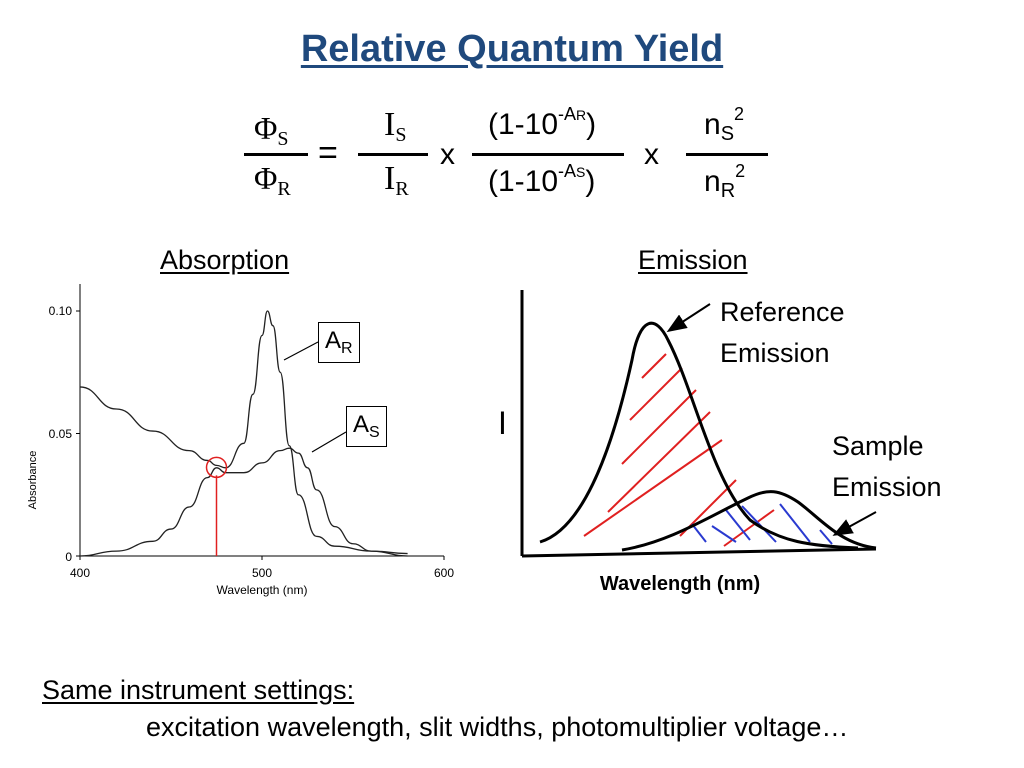  I want to click on sample-label-line1: Sample, so click(878, 446).